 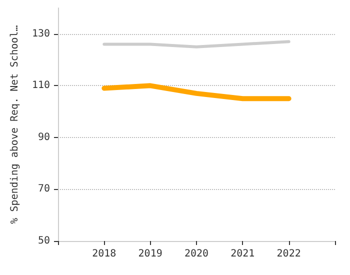 I want to click on y-tick-label: 110, so click(x=41, y=86).